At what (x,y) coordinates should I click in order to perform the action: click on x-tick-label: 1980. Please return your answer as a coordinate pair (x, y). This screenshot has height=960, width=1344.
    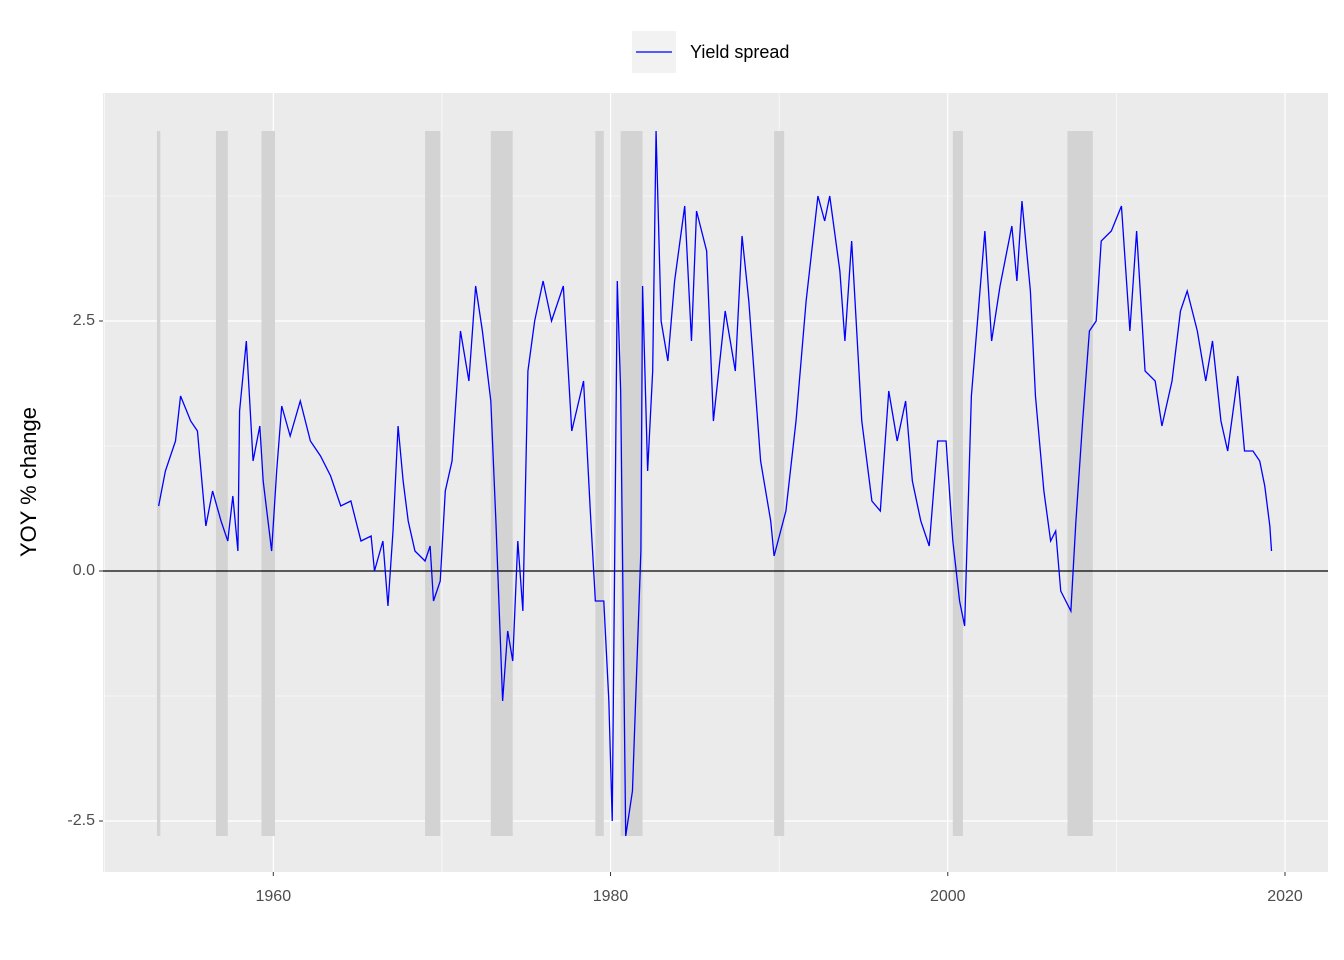
    Looking at the image, I should click on (611, 896).